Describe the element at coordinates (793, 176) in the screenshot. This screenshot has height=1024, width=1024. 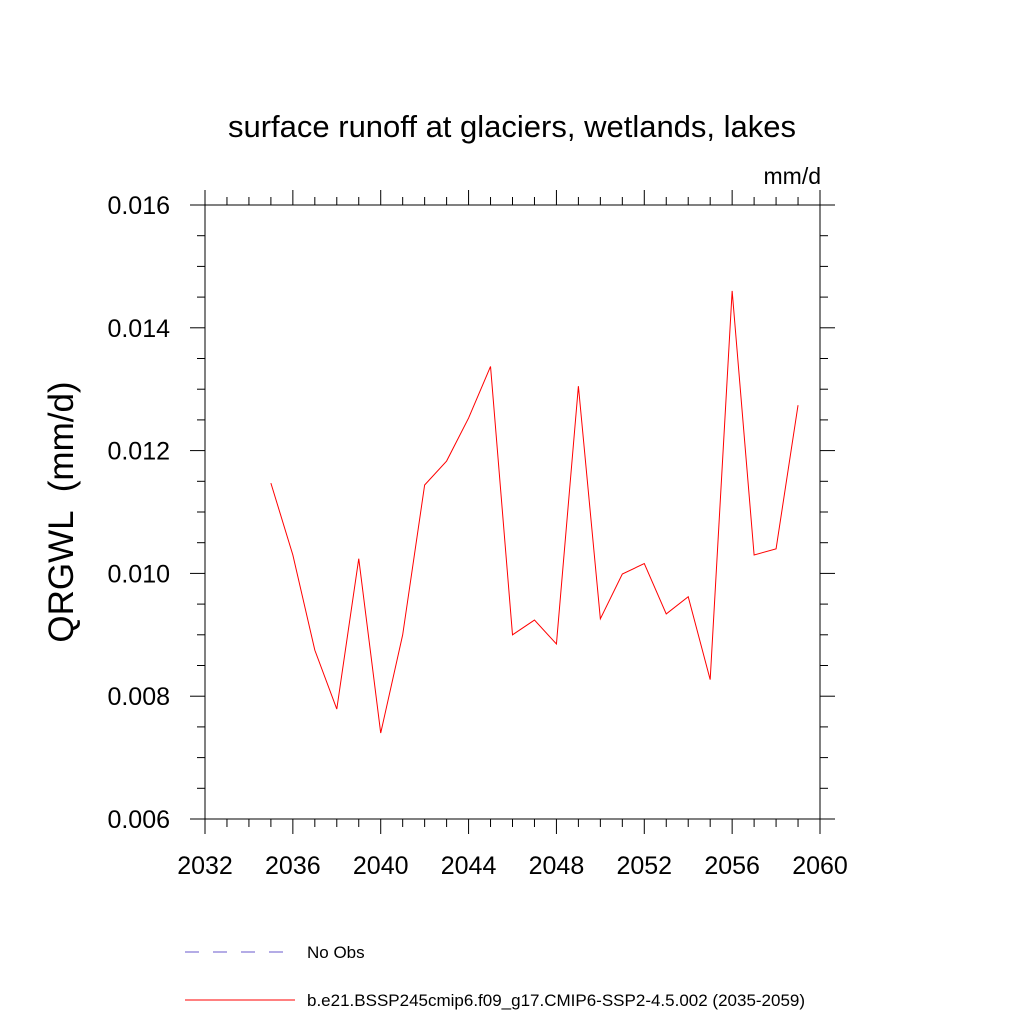
I see `units-label: mm/d` at that location.